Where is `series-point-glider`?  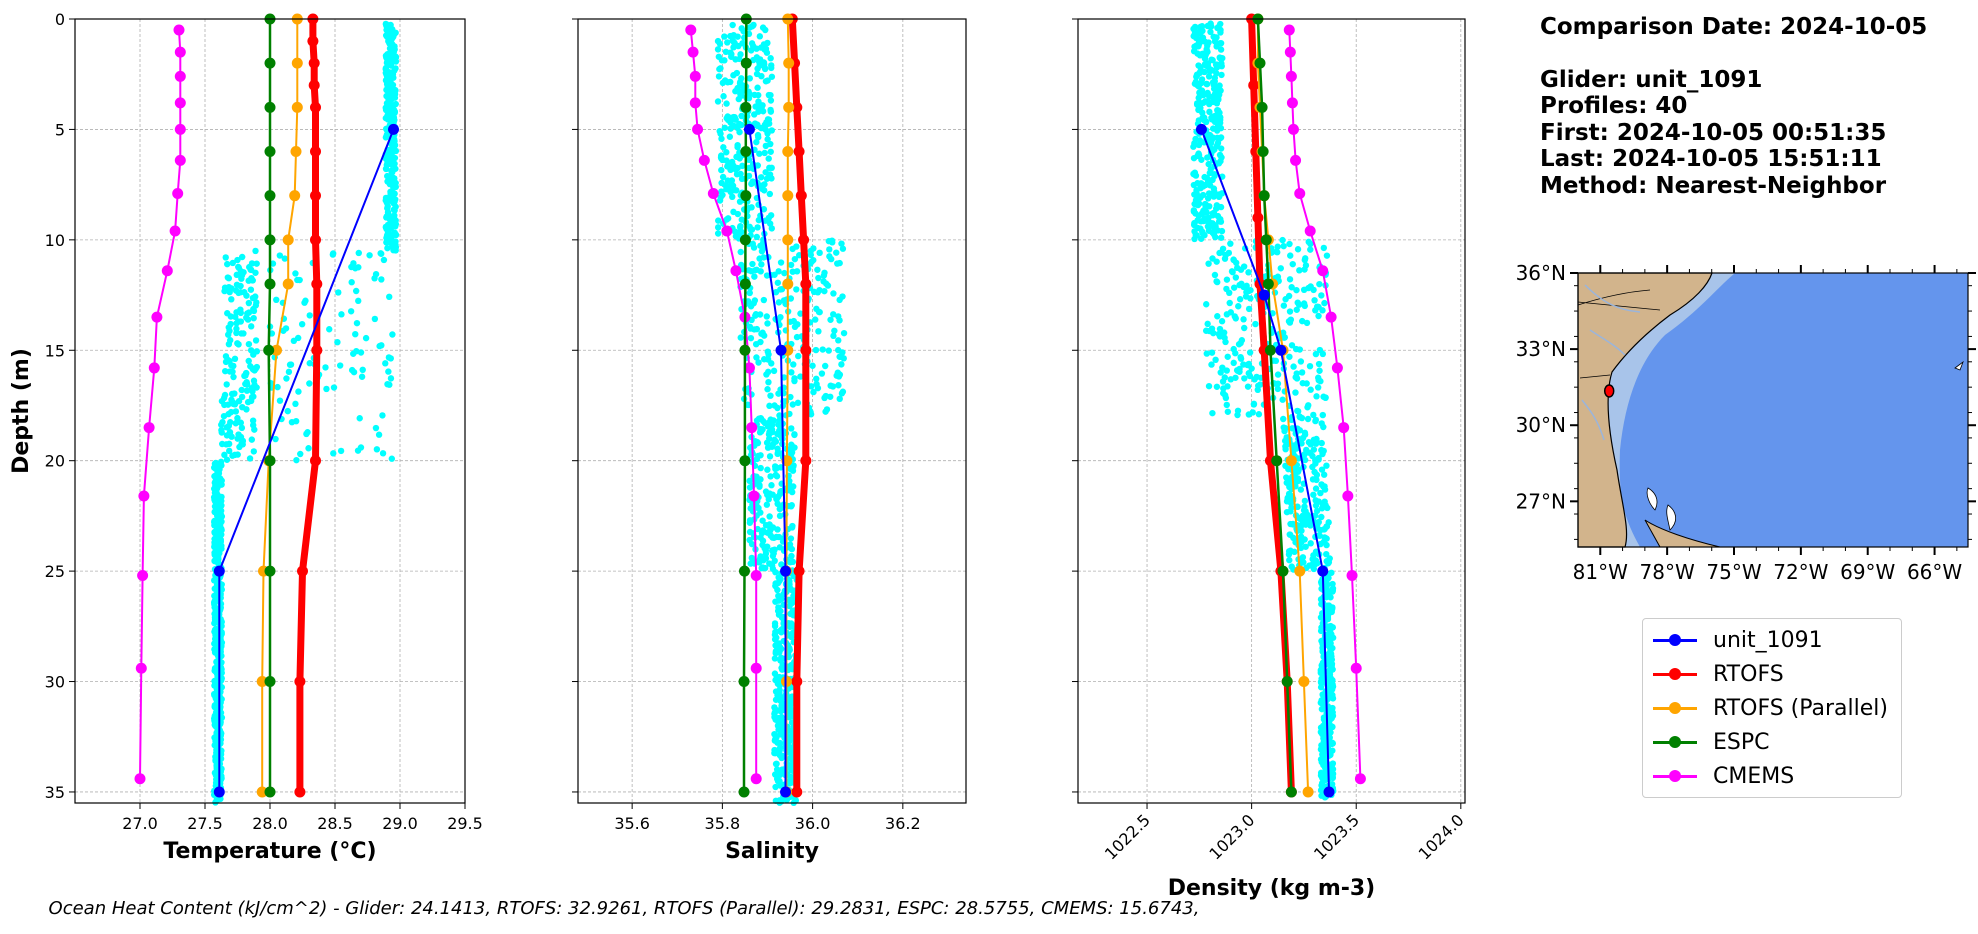 series-point-glider is located at coordinates (219, 792).